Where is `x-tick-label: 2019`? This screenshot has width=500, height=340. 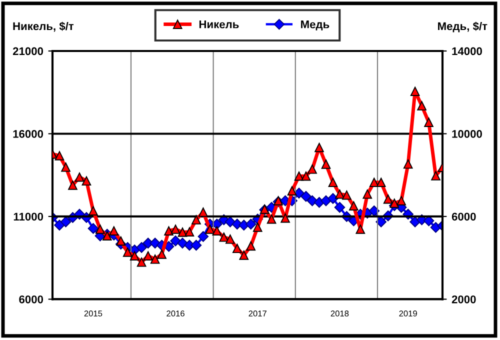 x-tick-label: 2019 is located at coordinates (408, 313).